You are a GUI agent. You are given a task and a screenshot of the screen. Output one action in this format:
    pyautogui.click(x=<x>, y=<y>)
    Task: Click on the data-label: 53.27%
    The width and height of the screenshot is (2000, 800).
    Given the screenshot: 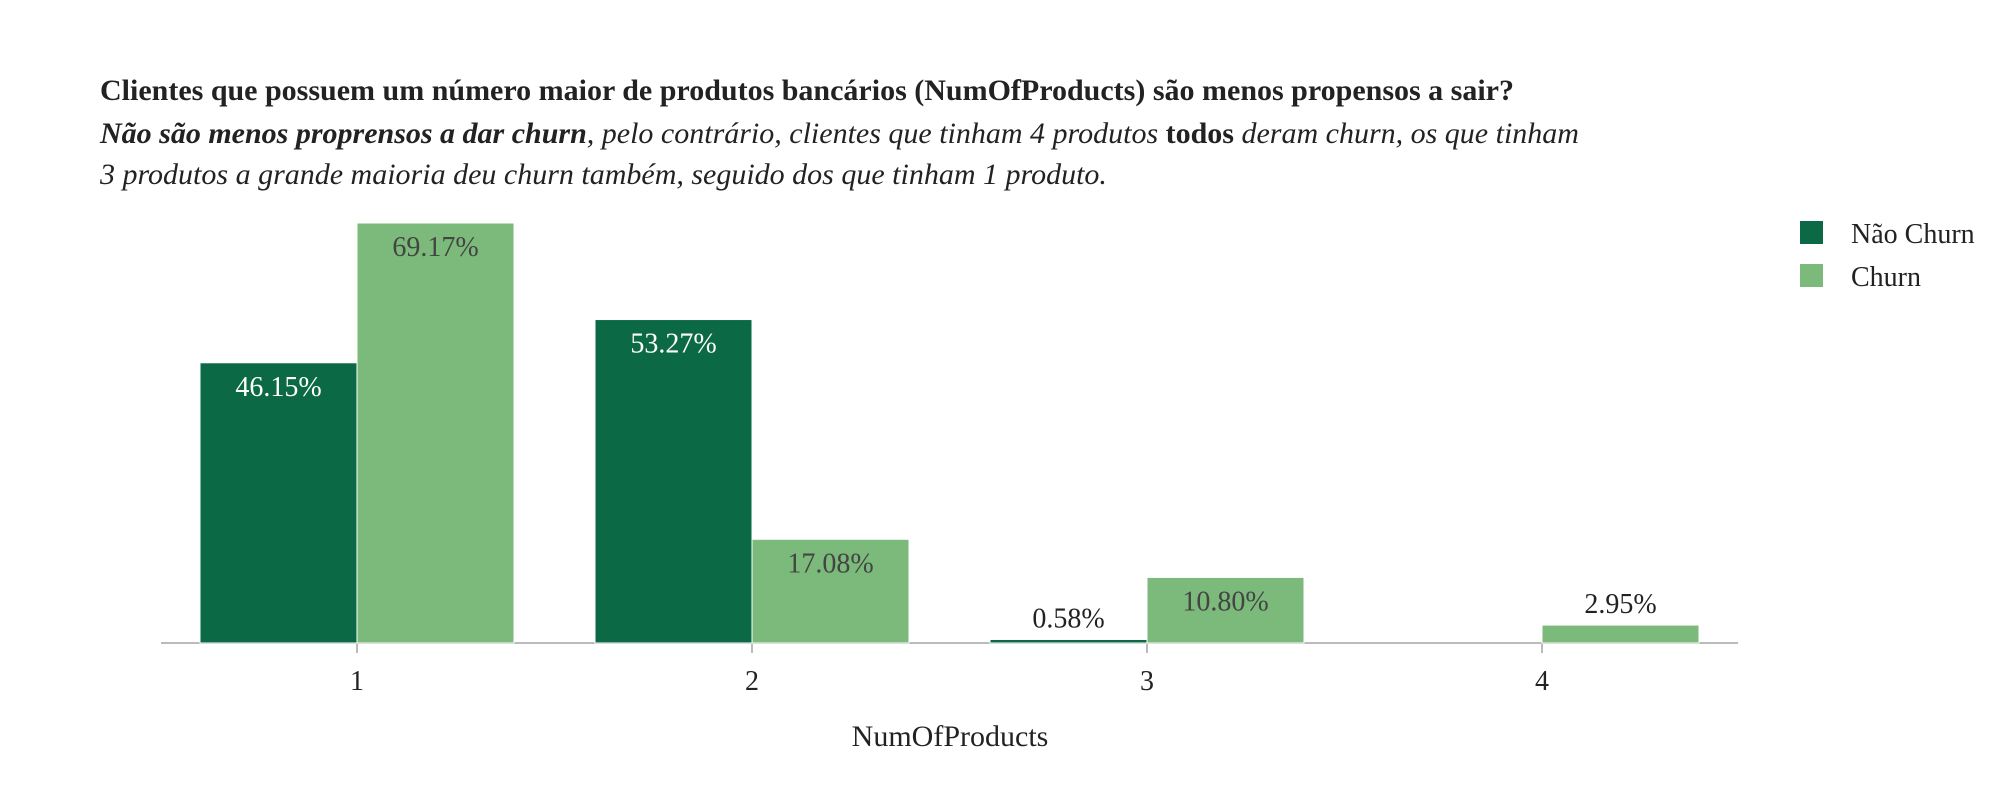 What is the action you would take?
    pyautogui.click(x=673, y=344)
    